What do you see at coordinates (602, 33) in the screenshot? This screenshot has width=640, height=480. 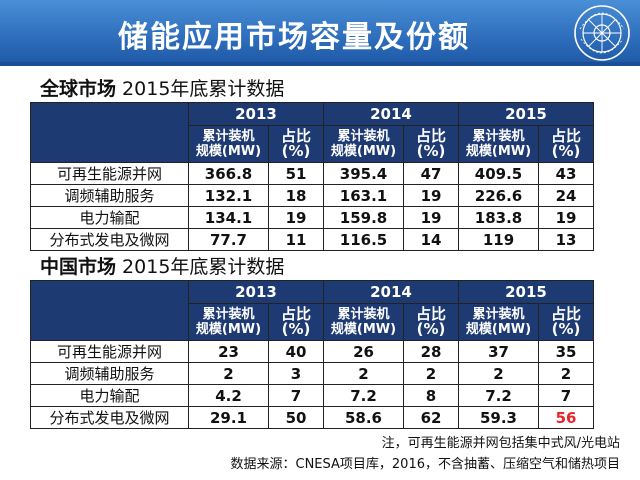 I see `academy-seal-icon` at bounding box center [602, 33].